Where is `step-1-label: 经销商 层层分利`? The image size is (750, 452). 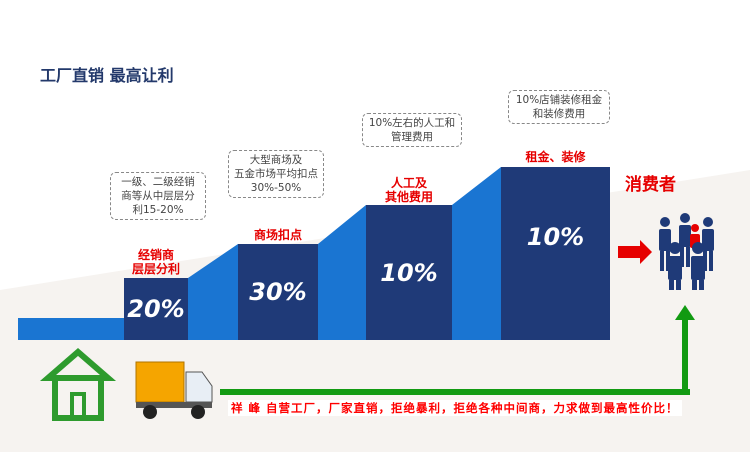
step-1-label: 经销商 层层分利 is located at coordinates (155, 262).